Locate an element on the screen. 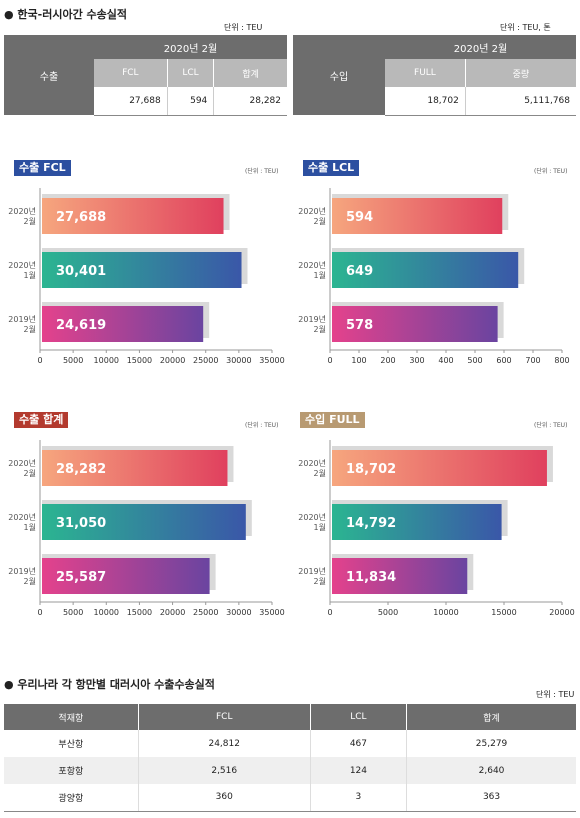  x-tick-label: 500 is located at coordinates (474, 360).